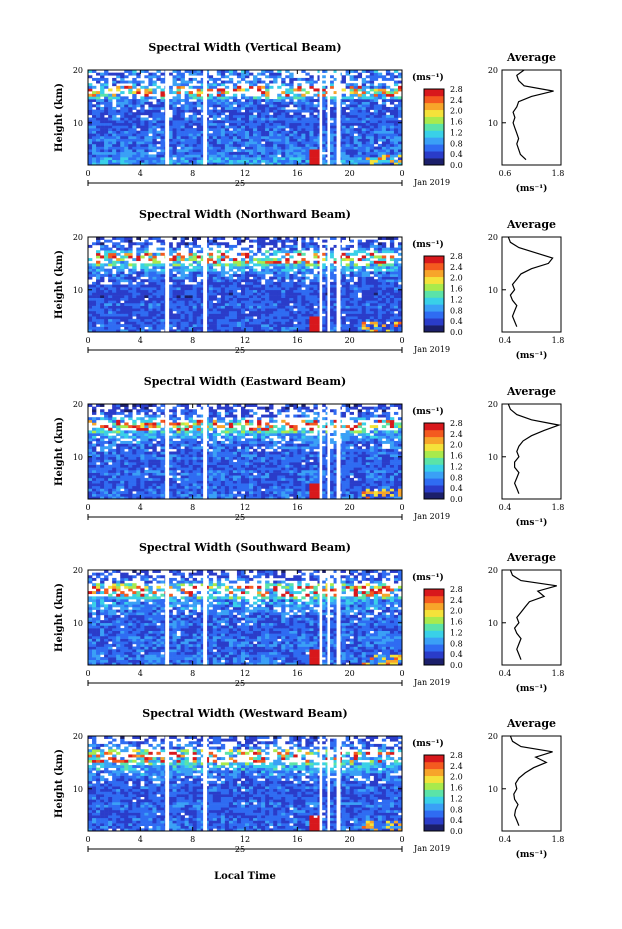 This screenshot has width=622, height=929. I want to click on y-tick-label: 10, so click(78, 123).